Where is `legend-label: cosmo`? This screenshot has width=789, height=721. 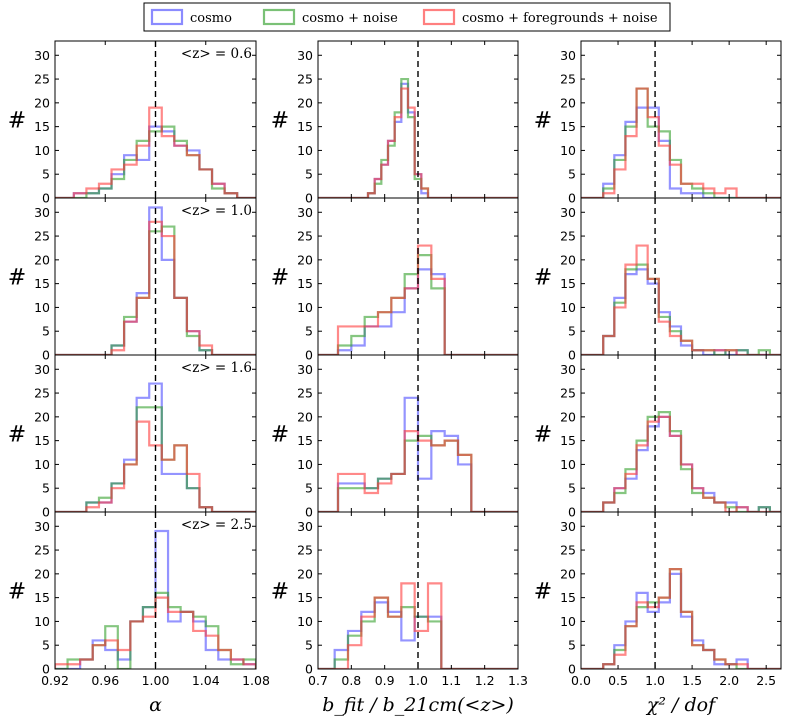
legend-label: cosmo is located at coordinates (211, 18).